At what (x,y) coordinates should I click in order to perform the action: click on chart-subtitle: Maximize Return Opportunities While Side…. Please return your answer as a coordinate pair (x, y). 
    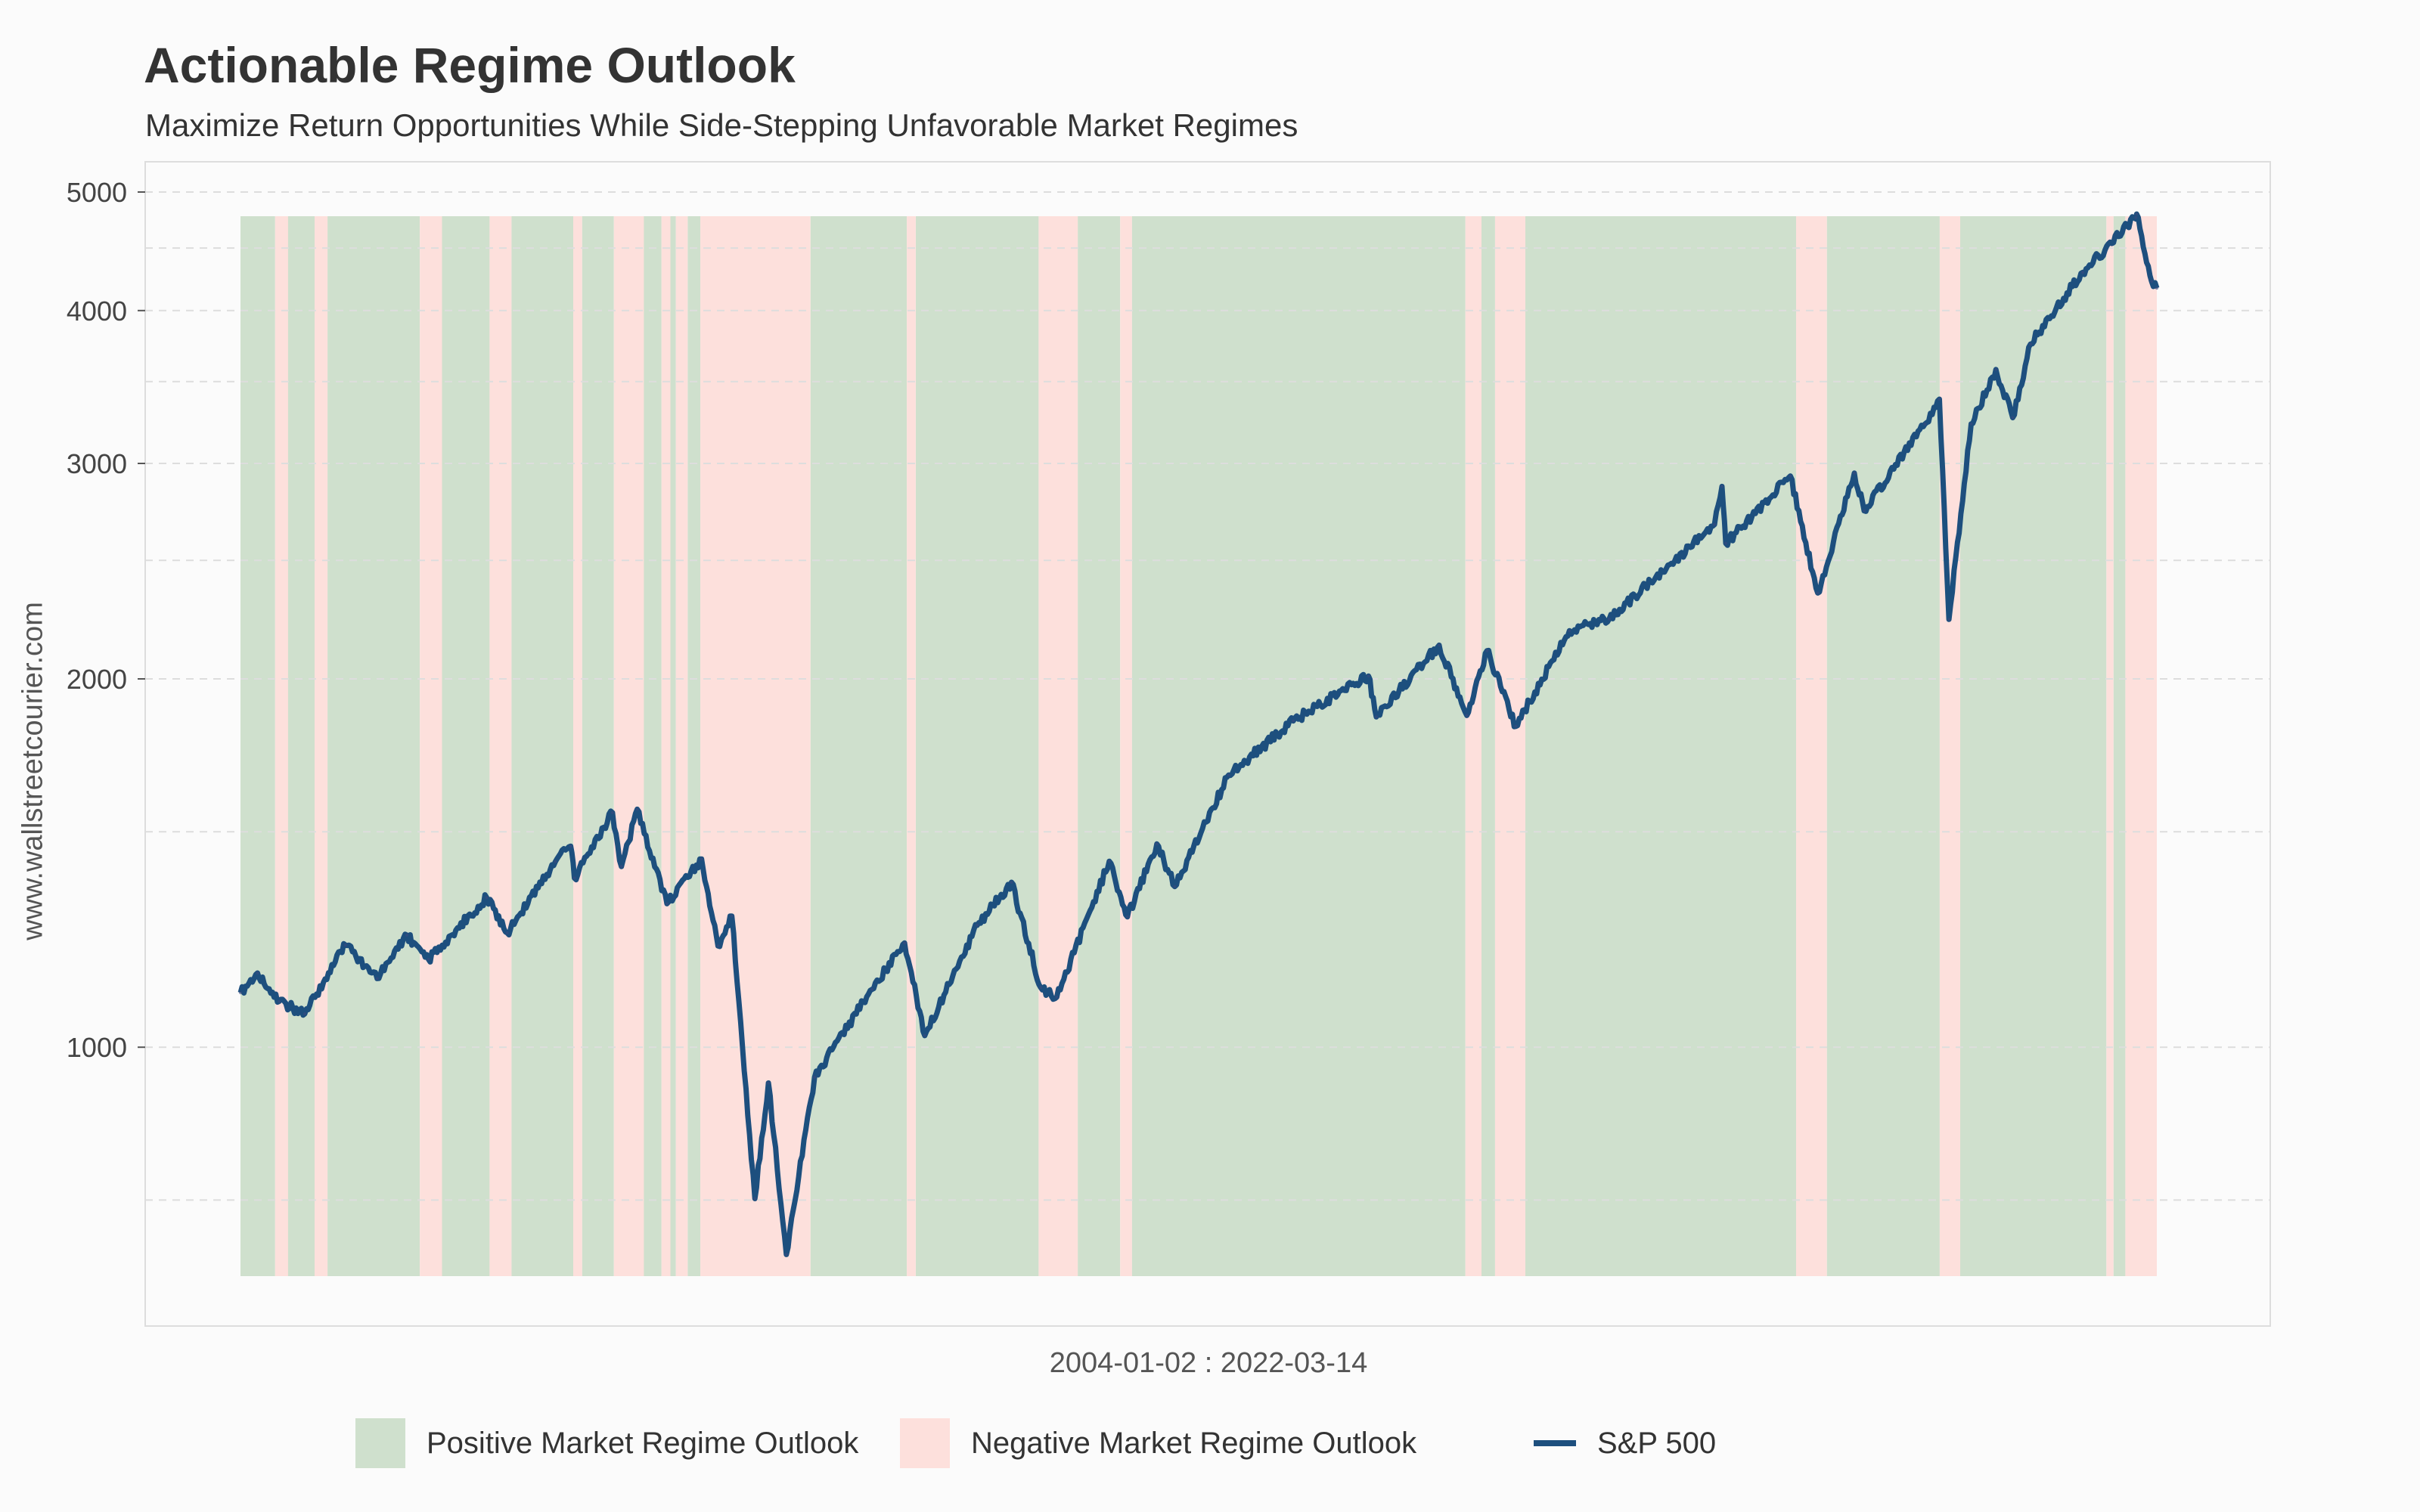
    Looking at the image, I should click on (721, 125).